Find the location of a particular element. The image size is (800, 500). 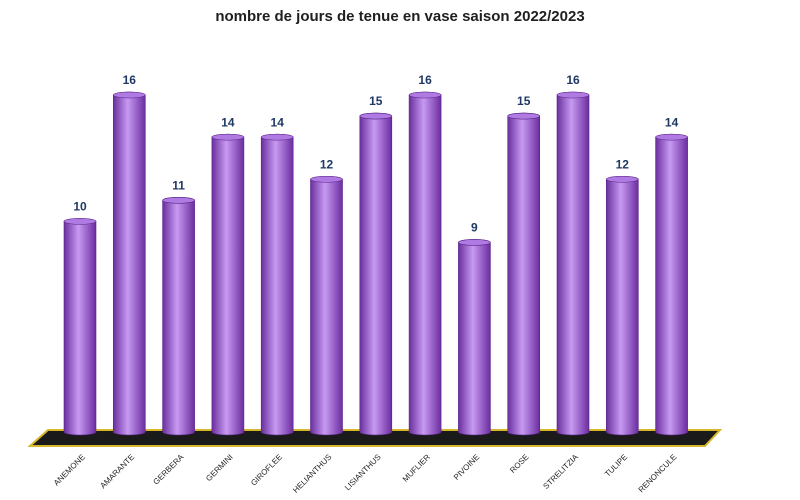

x-tick-label: GERBERA is located at coordinates (168, 469).